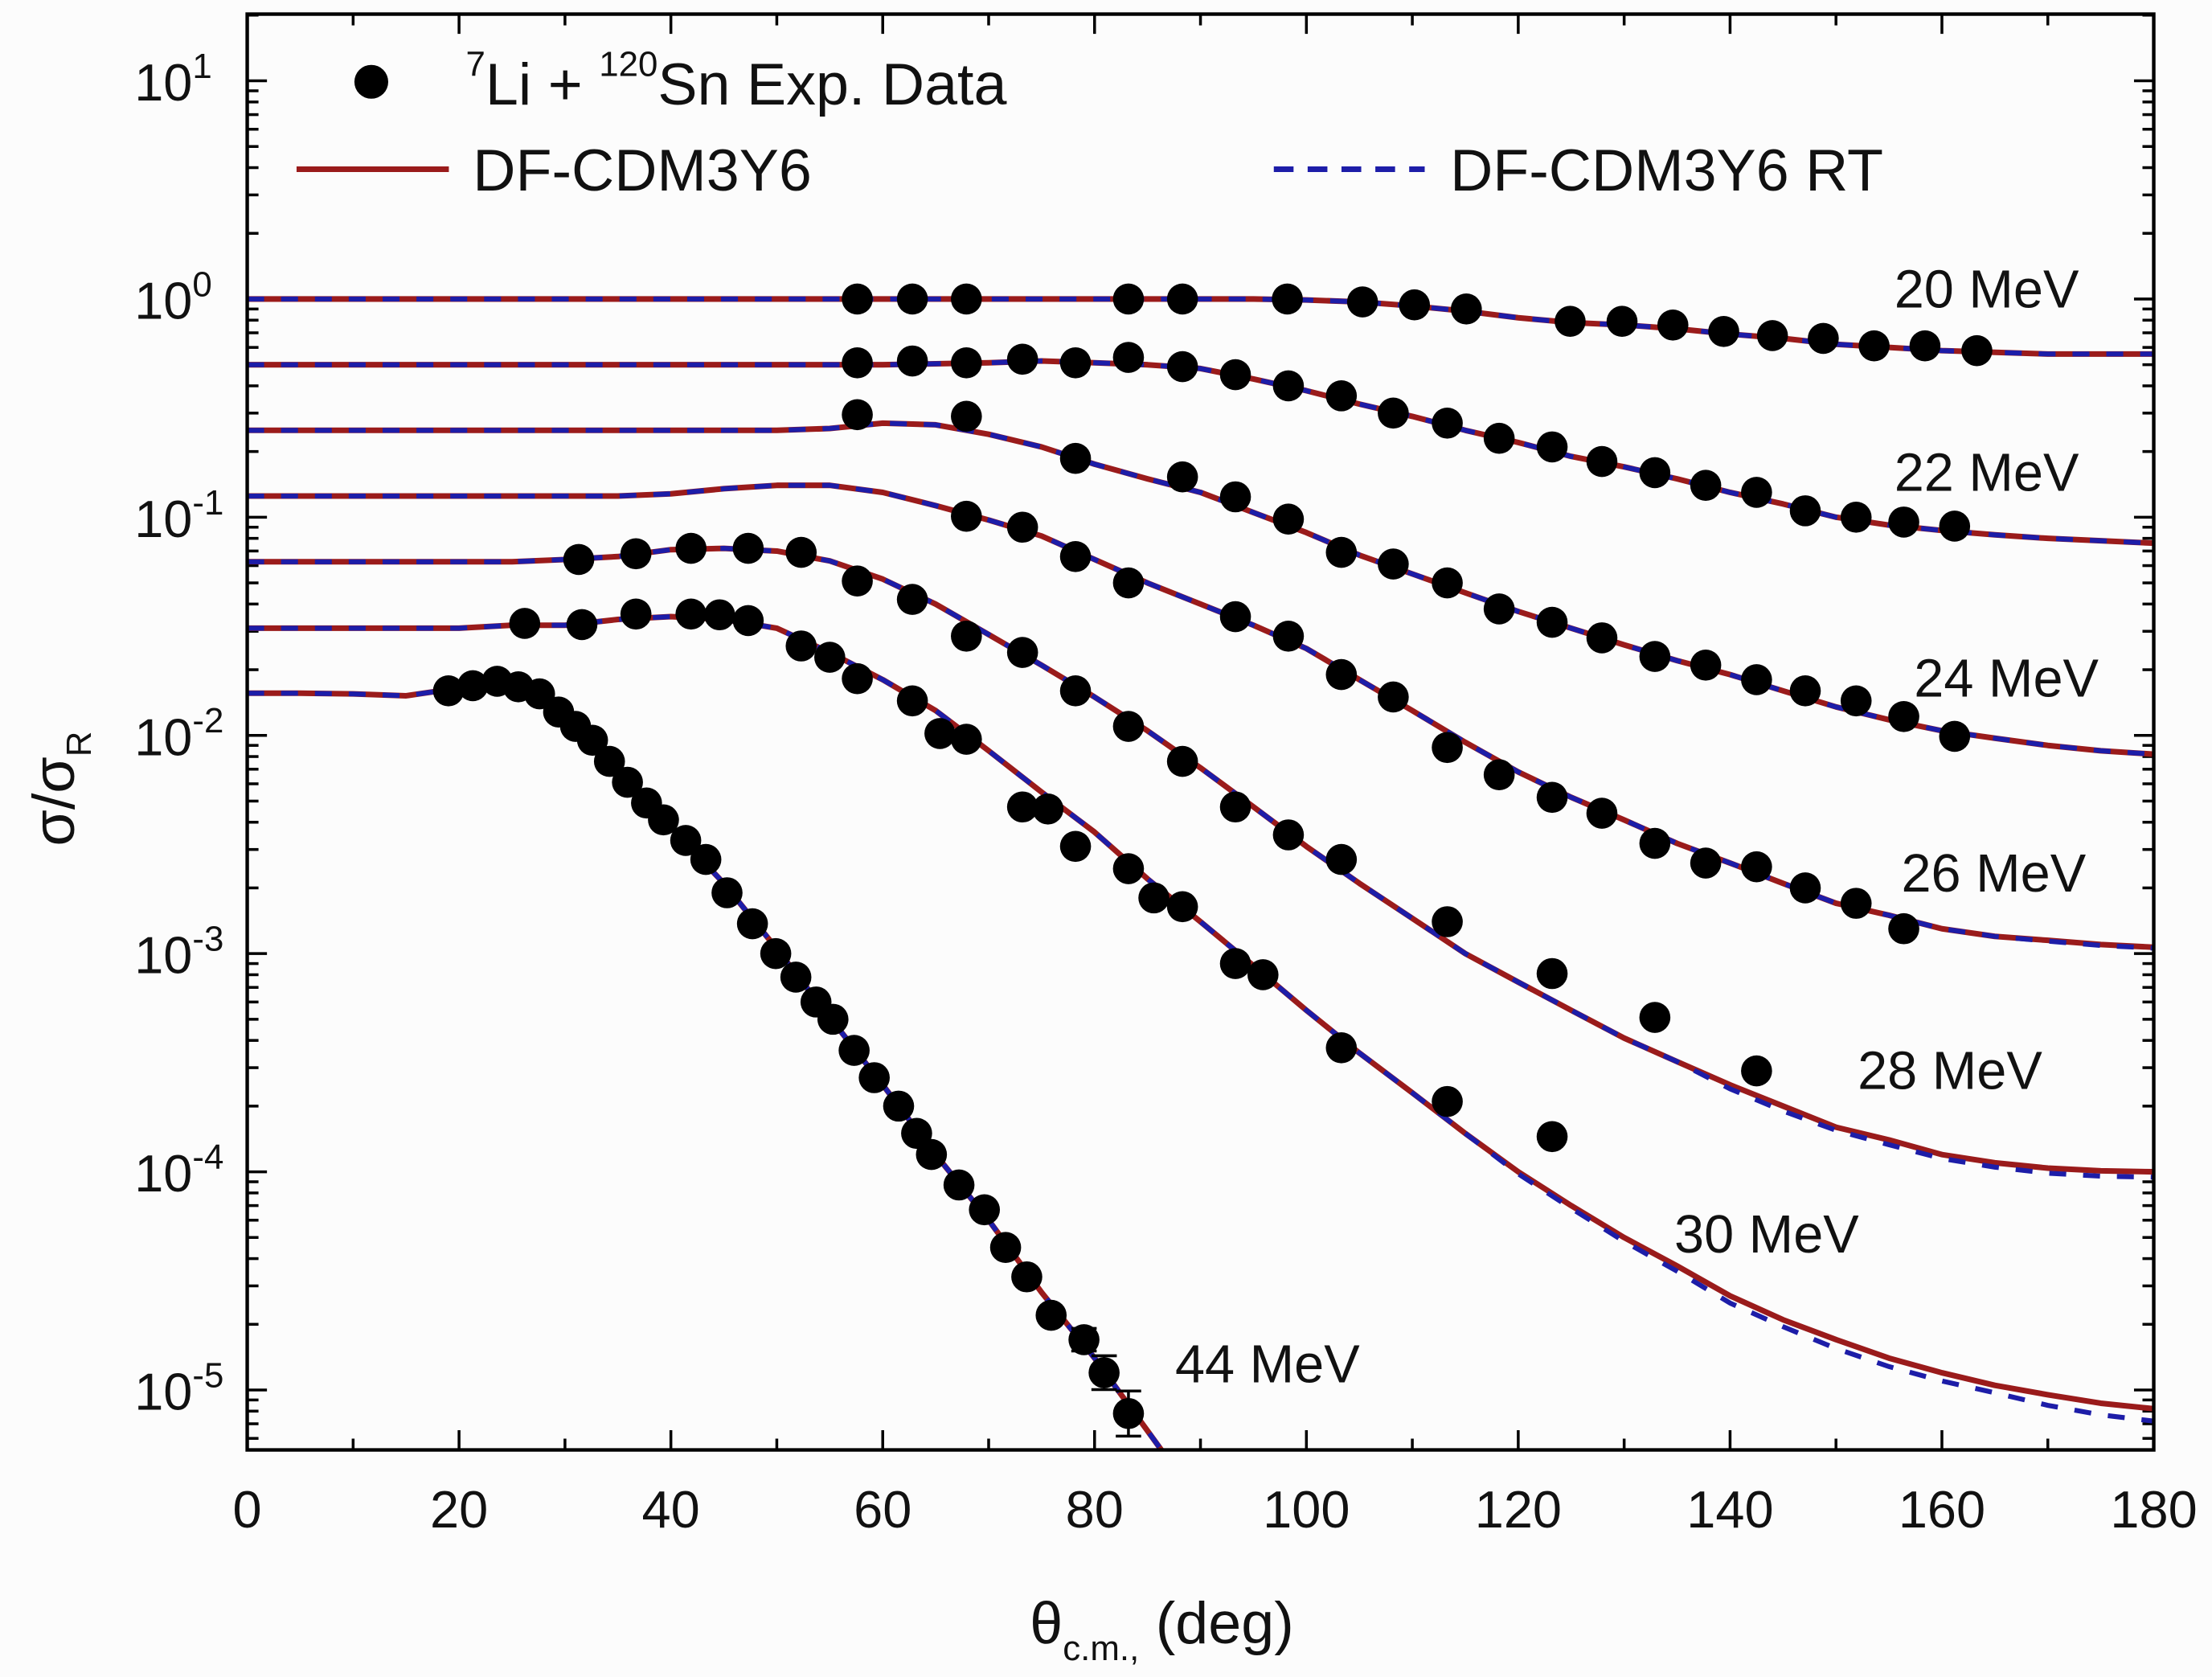  What do you see at coordinates (178, 733) in the screenshot?
I see `y-tick-label: 10⁻²` at bounding box center [178, 733].